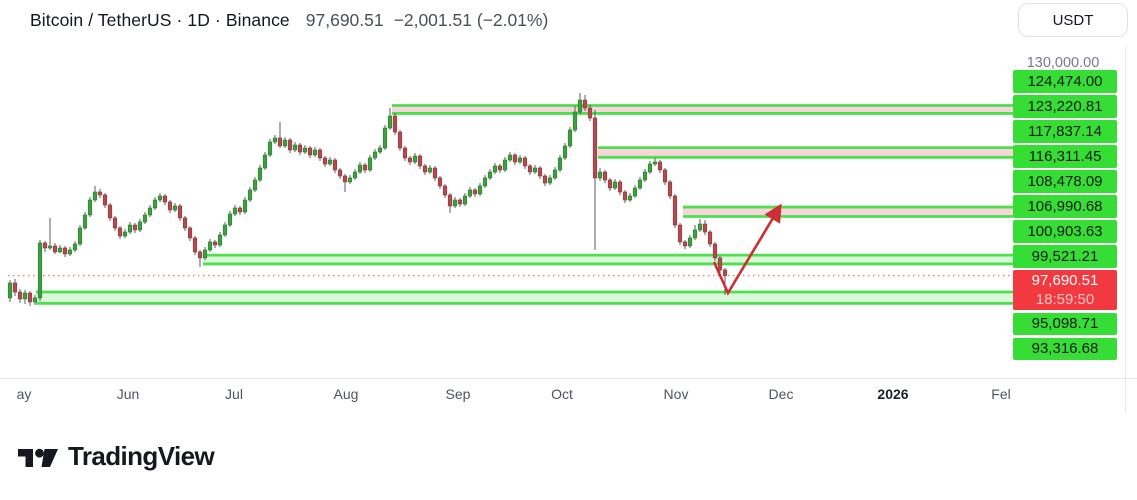  I want to click on time-axis-label: Nov, so click(676, 394).